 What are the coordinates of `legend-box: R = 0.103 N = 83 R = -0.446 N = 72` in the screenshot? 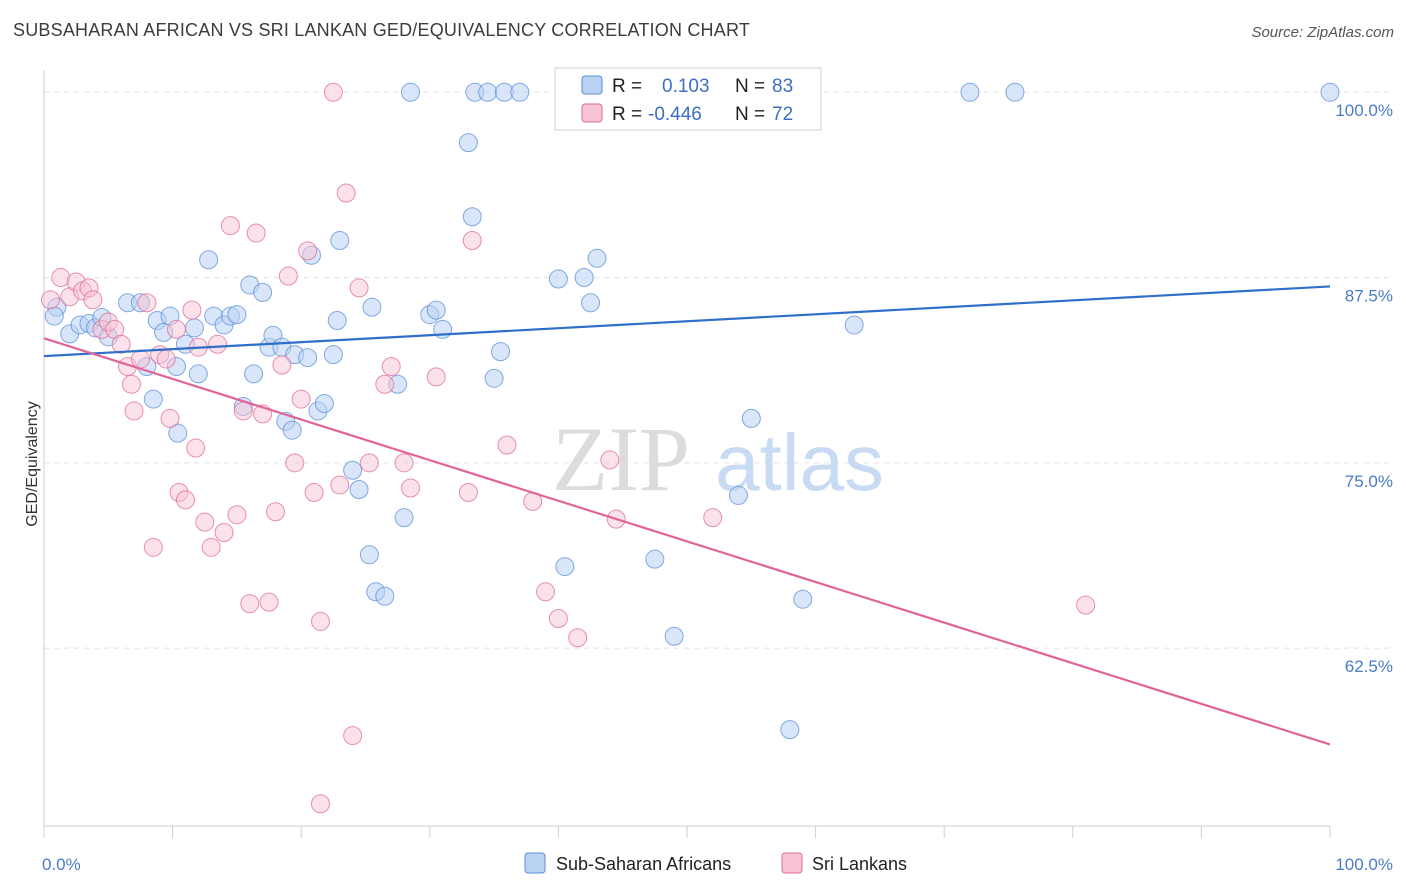 It's located at (688, 99).